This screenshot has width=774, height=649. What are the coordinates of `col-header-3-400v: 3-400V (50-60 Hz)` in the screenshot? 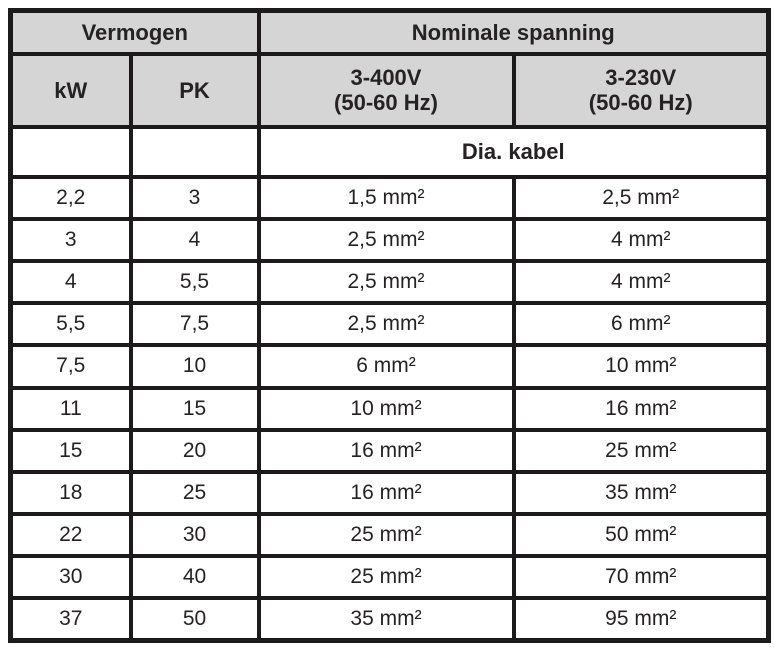 It's located at (386, 90).